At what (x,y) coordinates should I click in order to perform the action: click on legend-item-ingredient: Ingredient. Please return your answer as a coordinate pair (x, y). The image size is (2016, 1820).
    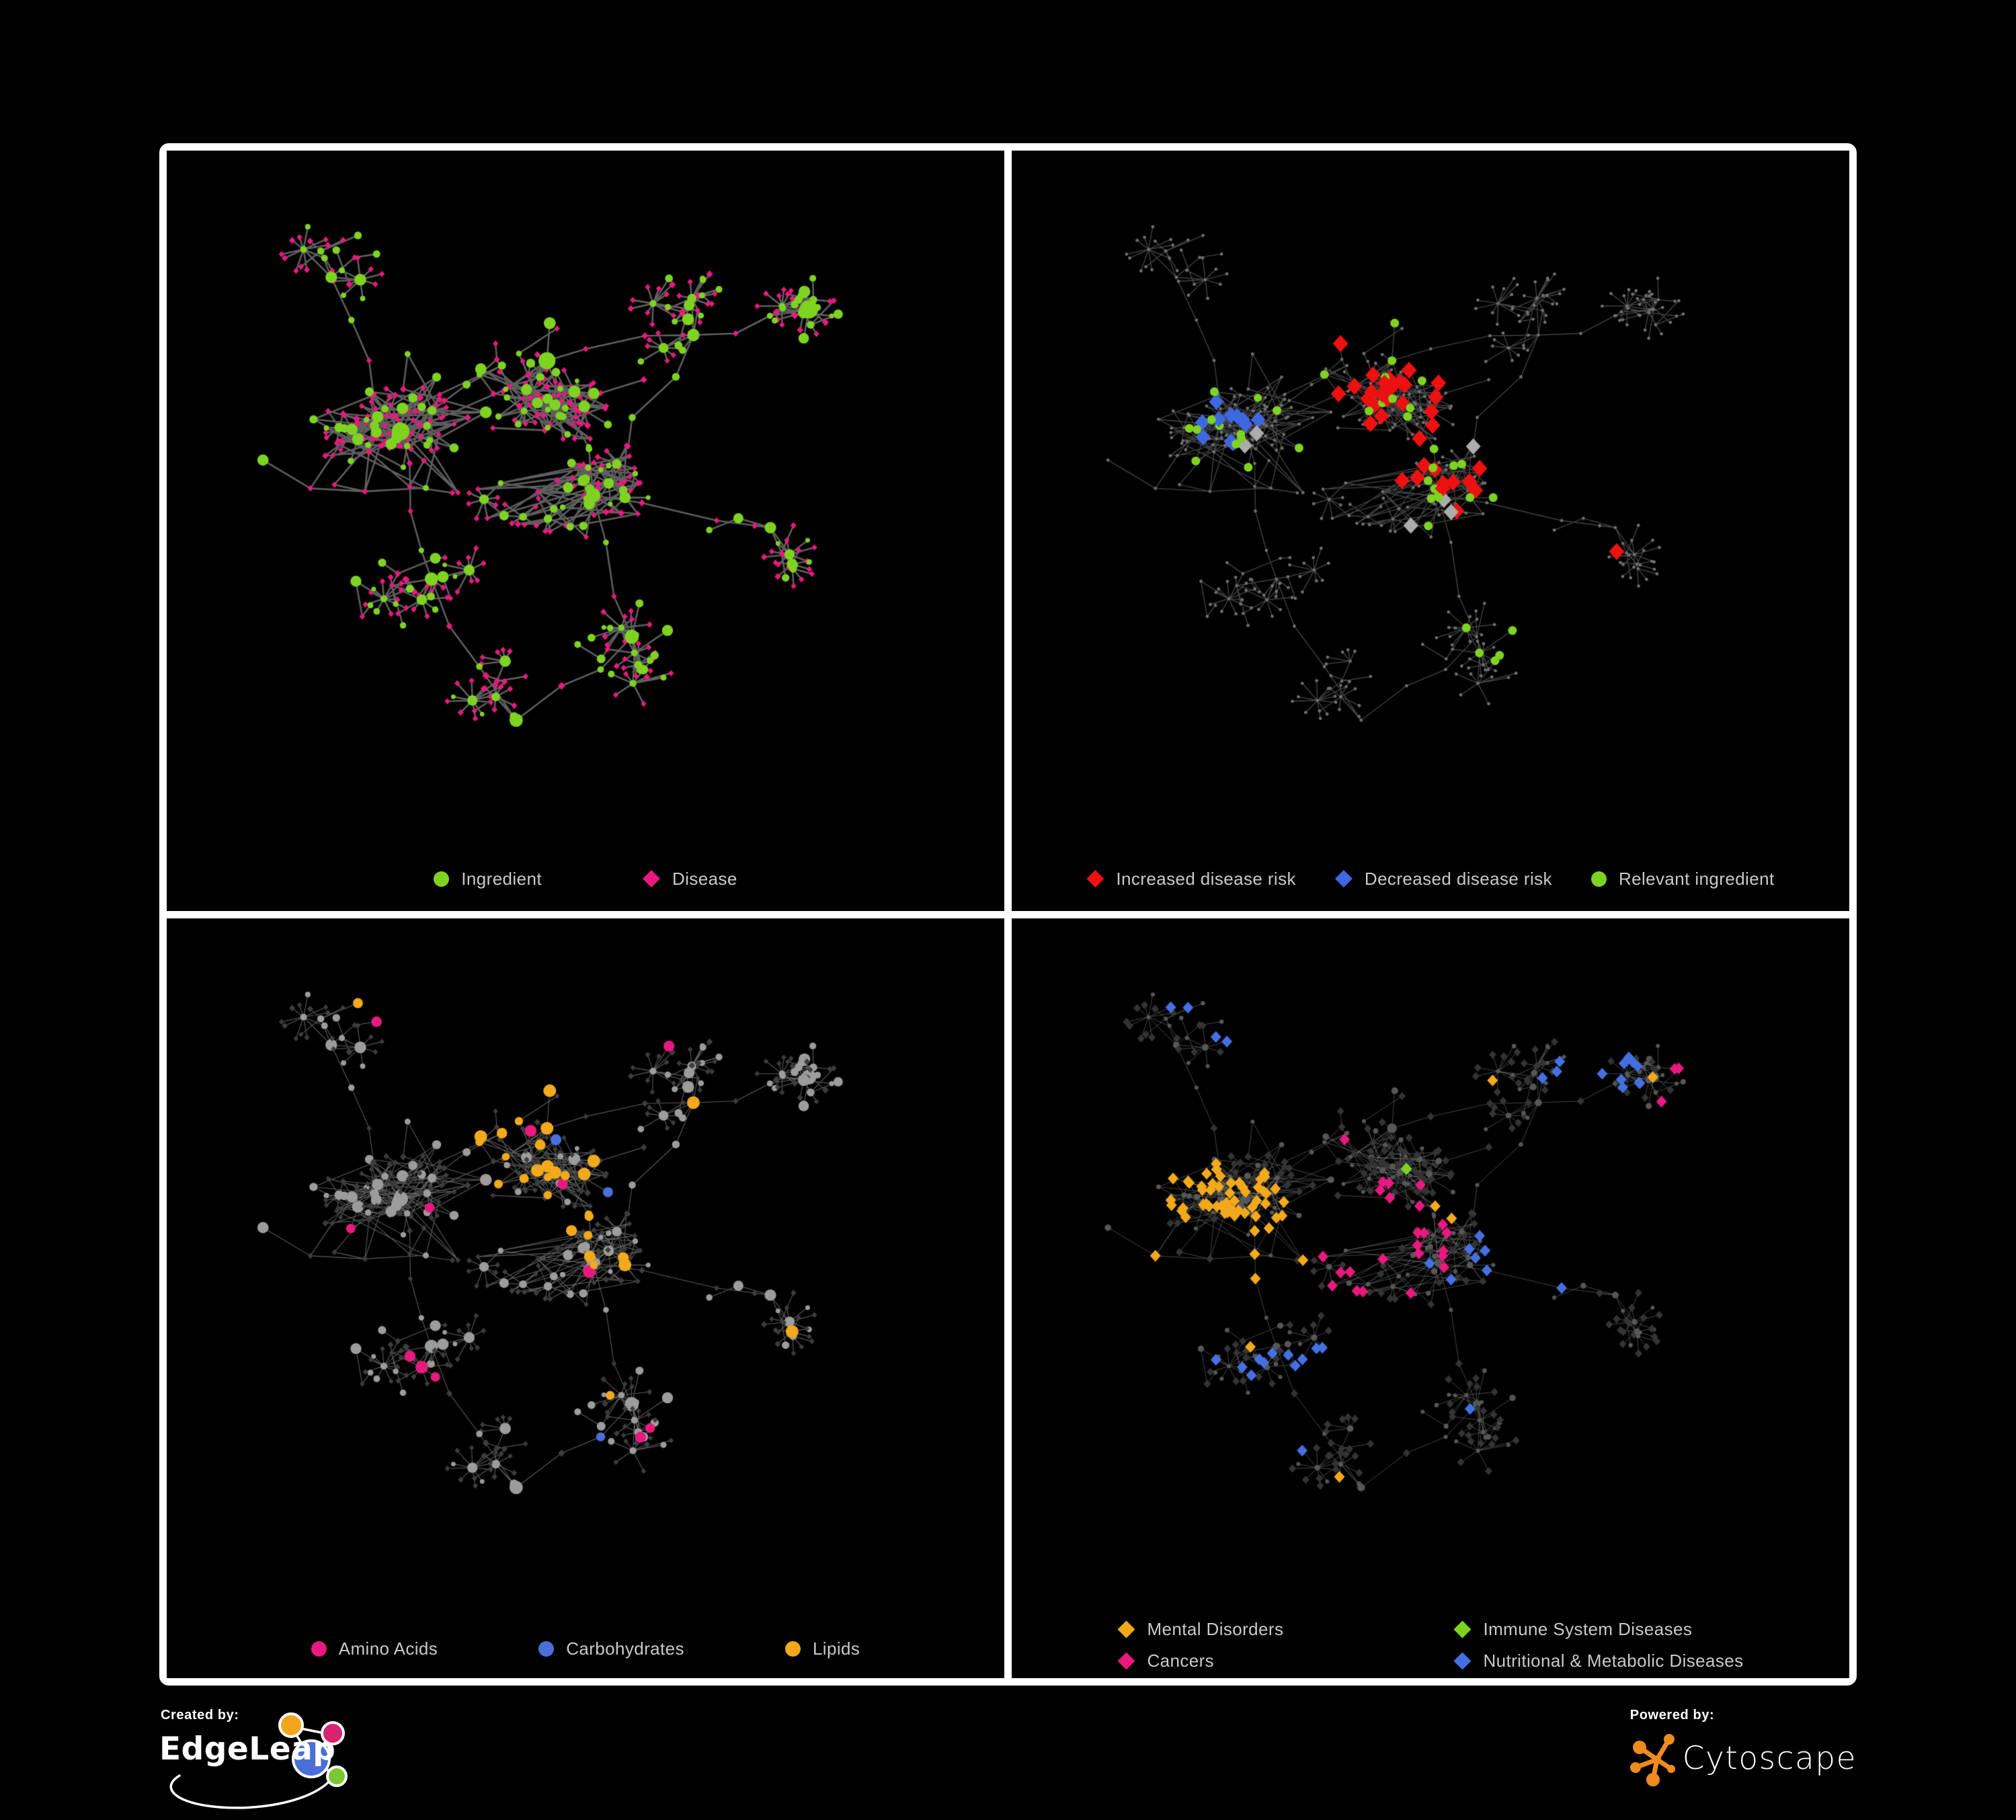
    Looking at the image, I should click on (488, 879).